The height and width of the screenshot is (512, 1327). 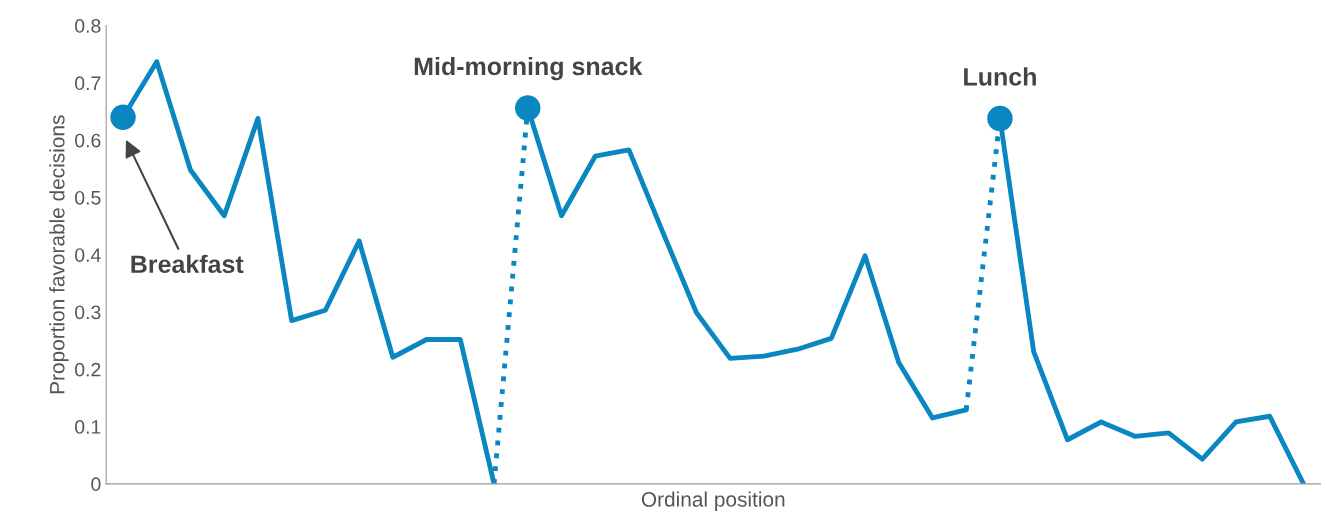 What do you see at coordinates (187, 264) in the screenshot?
I see `annotation: Breakfast` at bounding box center [187, 264].